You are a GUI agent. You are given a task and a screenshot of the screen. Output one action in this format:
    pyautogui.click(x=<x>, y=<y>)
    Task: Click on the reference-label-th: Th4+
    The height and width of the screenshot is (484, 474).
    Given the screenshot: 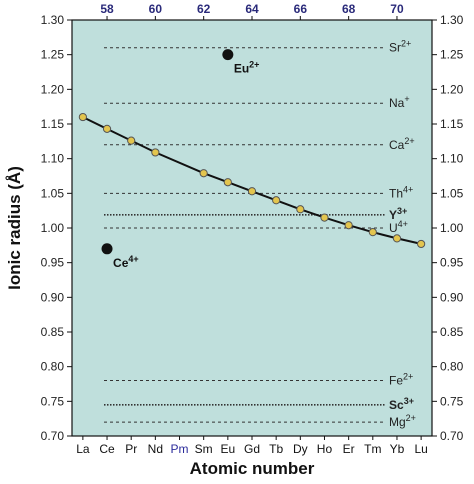 What is the action you would take?
    pyautogui.click(x=401, y=192)
    